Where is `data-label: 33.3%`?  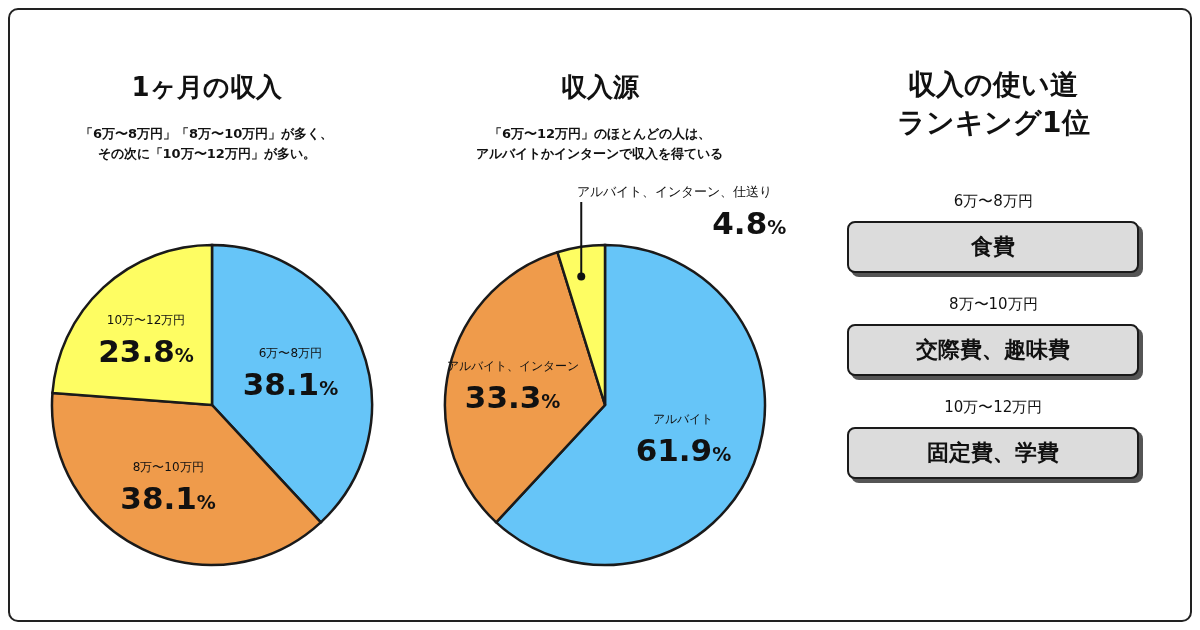 data-label: 33.3% is located at coordinates (512, 397).